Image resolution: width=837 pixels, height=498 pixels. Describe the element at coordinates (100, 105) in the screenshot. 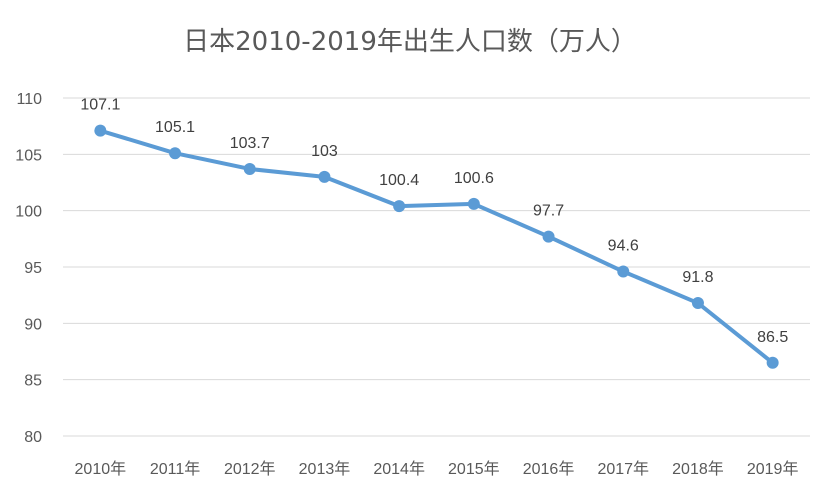

I see `data-label: 107.1` at that location.